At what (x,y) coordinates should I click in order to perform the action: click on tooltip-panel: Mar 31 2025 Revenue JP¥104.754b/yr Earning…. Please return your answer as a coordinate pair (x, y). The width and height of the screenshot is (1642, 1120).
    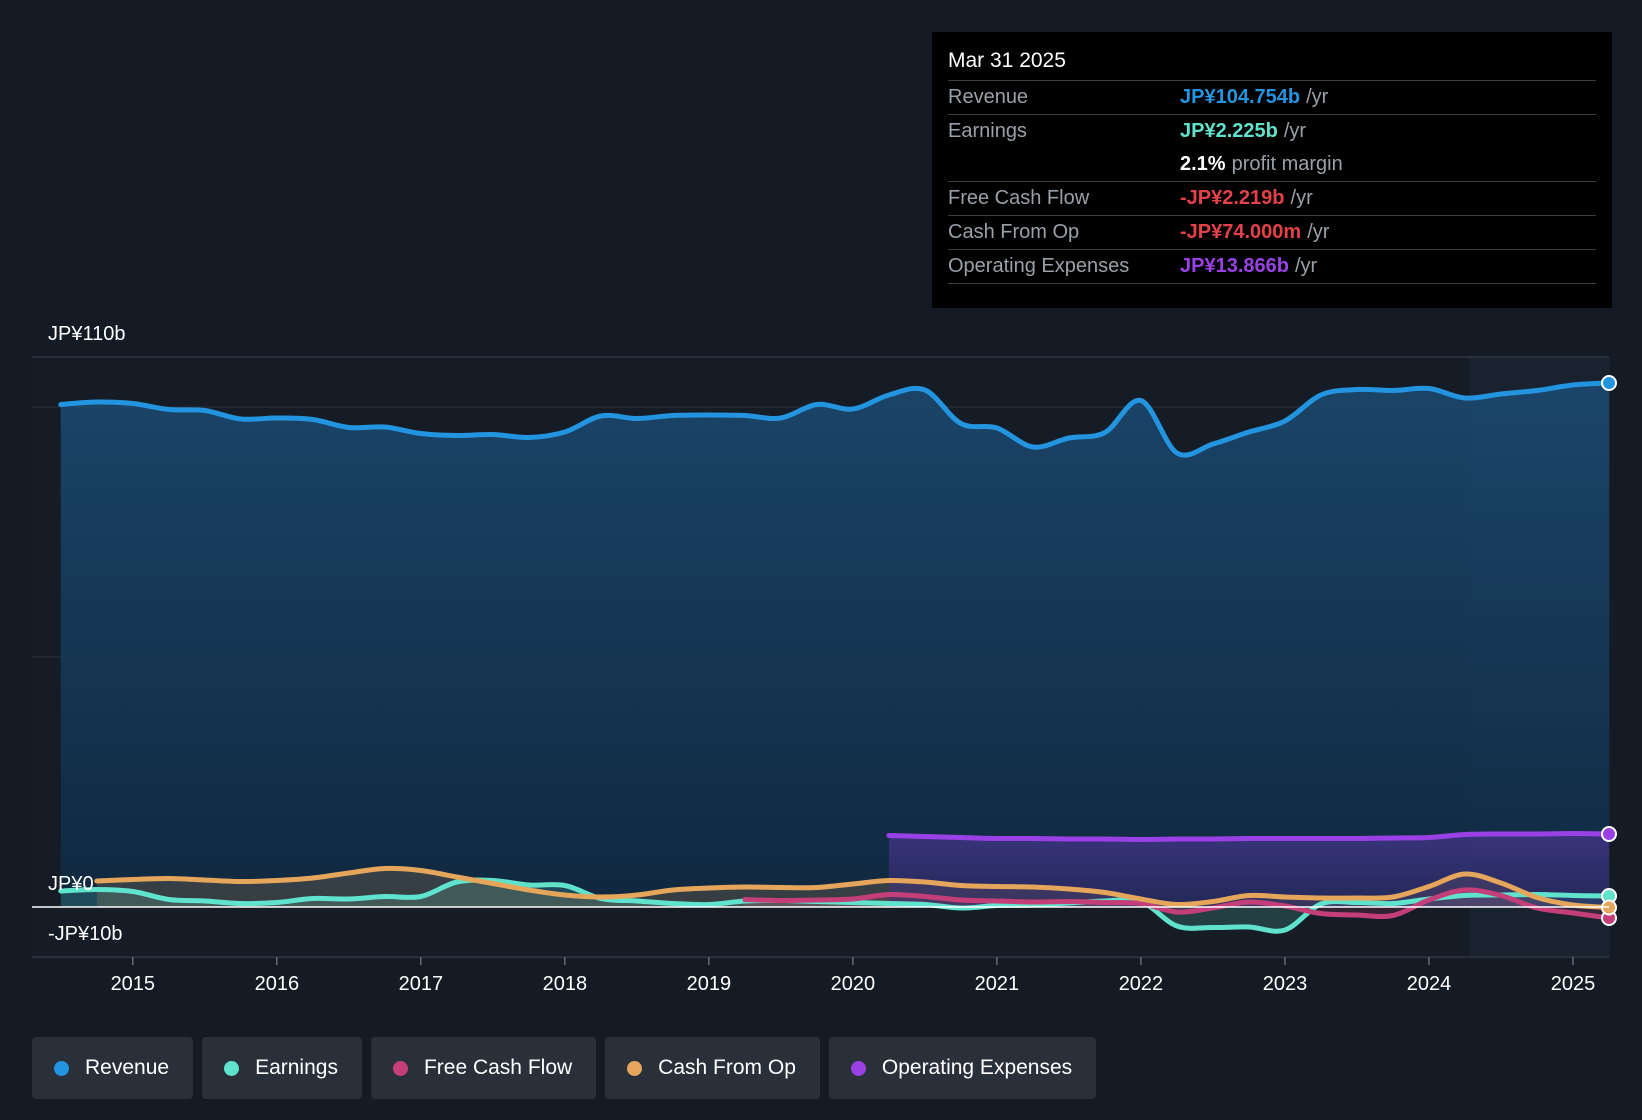
    Looking at the image, I should click on (1272, 170).